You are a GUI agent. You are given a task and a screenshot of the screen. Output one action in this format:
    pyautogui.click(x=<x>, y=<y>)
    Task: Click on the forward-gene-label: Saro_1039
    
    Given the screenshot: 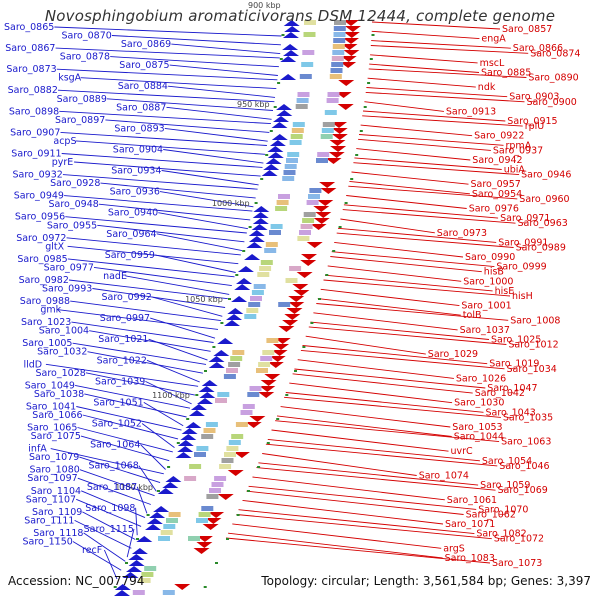 What is the action you would take?
    pyautogui.click(x=120, y=381)
    